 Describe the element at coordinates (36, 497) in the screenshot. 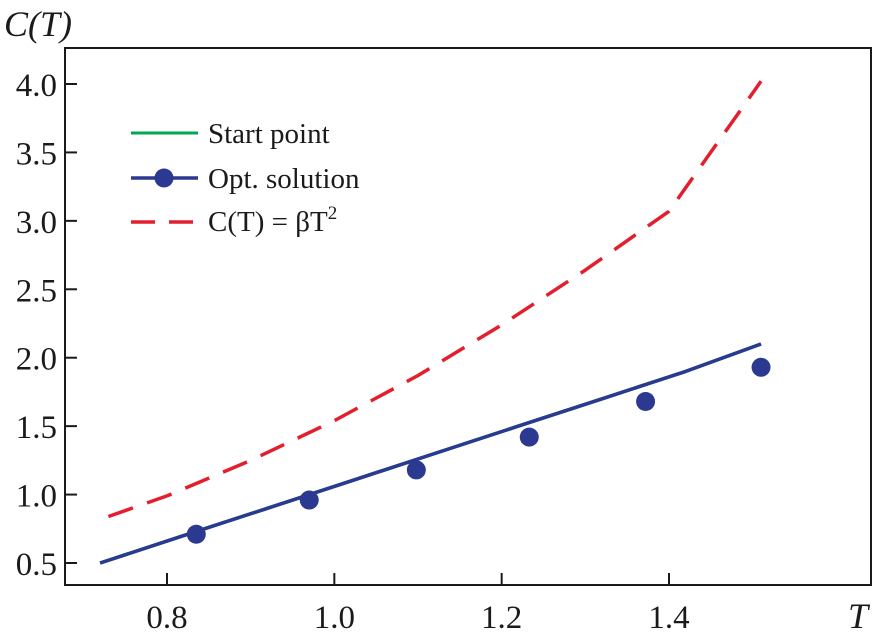

I see `y-tick-label-1: 1.0` at that location.